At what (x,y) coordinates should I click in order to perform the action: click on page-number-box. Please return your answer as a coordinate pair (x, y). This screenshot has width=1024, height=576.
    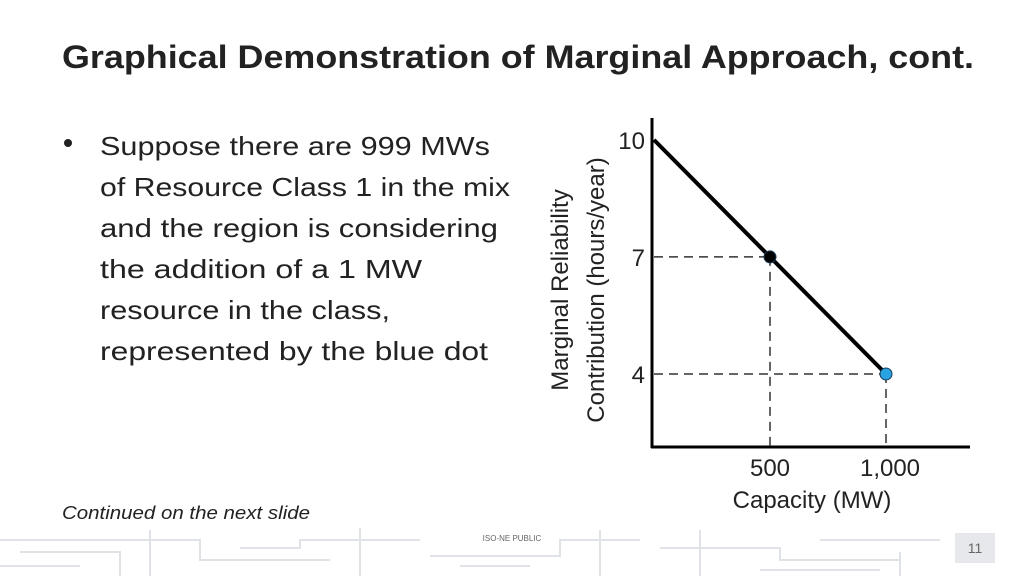
    Looking at the image, I should click on (975, 548).